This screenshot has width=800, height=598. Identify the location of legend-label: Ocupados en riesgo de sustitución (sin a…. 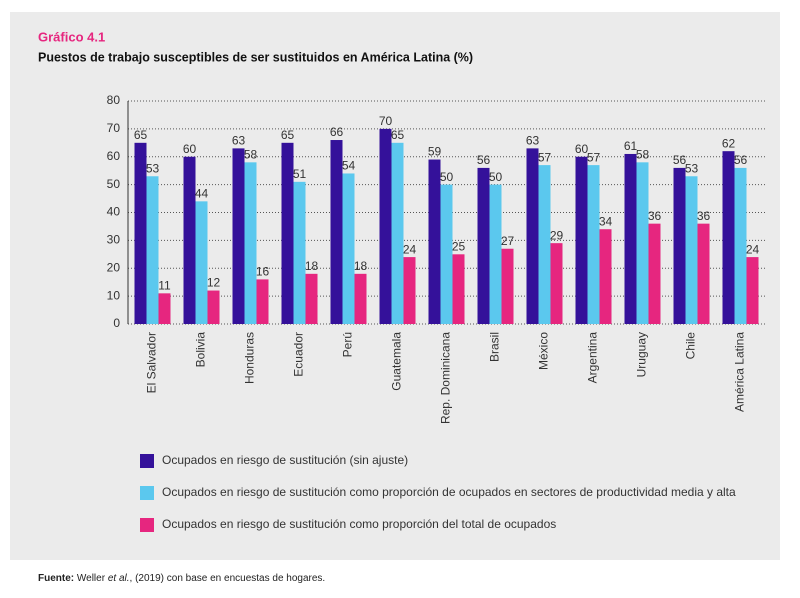
(285, 460).